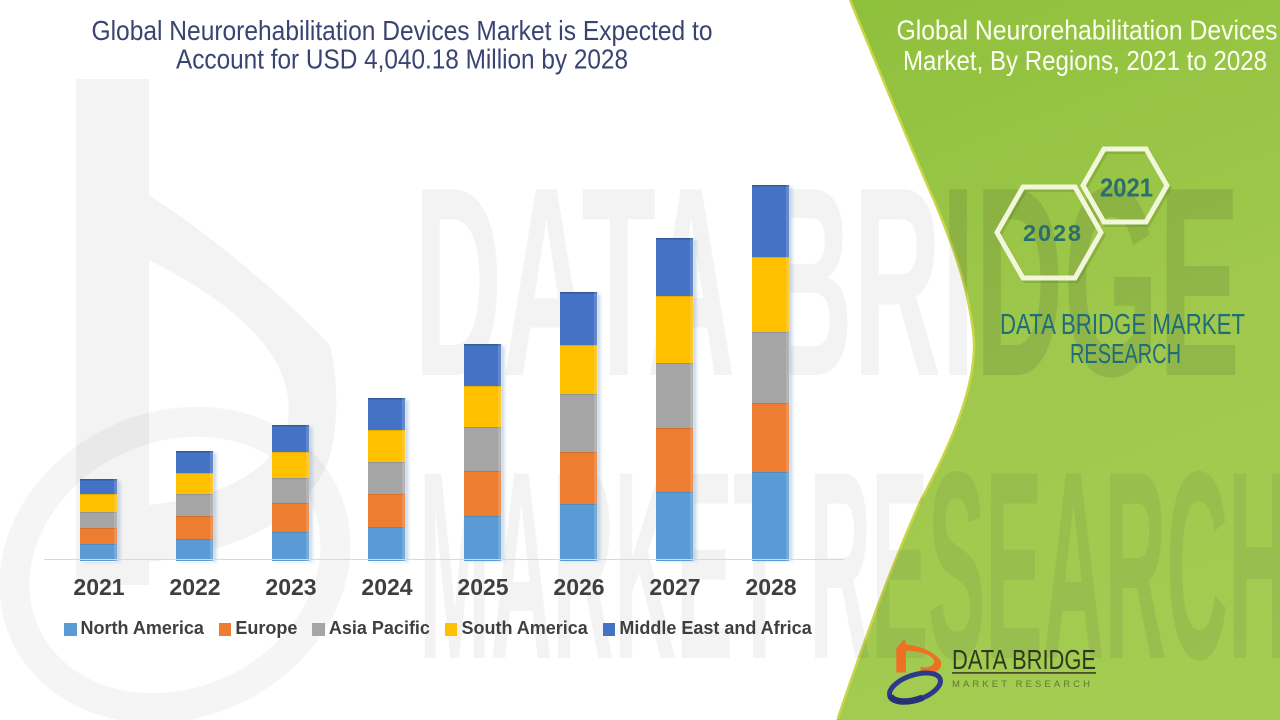  I want to click on svg-text: MARKET RESEARCH, so click(1021, 684).